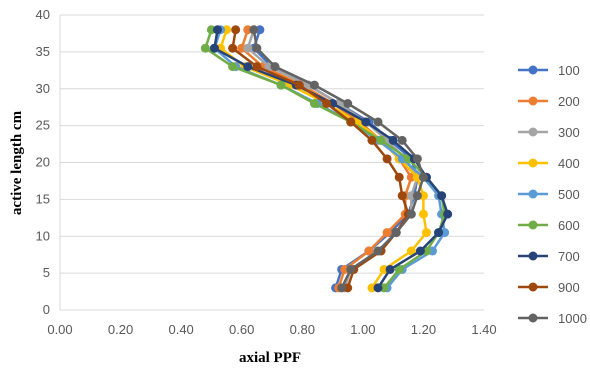 This screenshot has height=370, width=590. Describe the element at coordinates (43, 14) in the screenshot. I see `y-tick-label: 40` at that location.